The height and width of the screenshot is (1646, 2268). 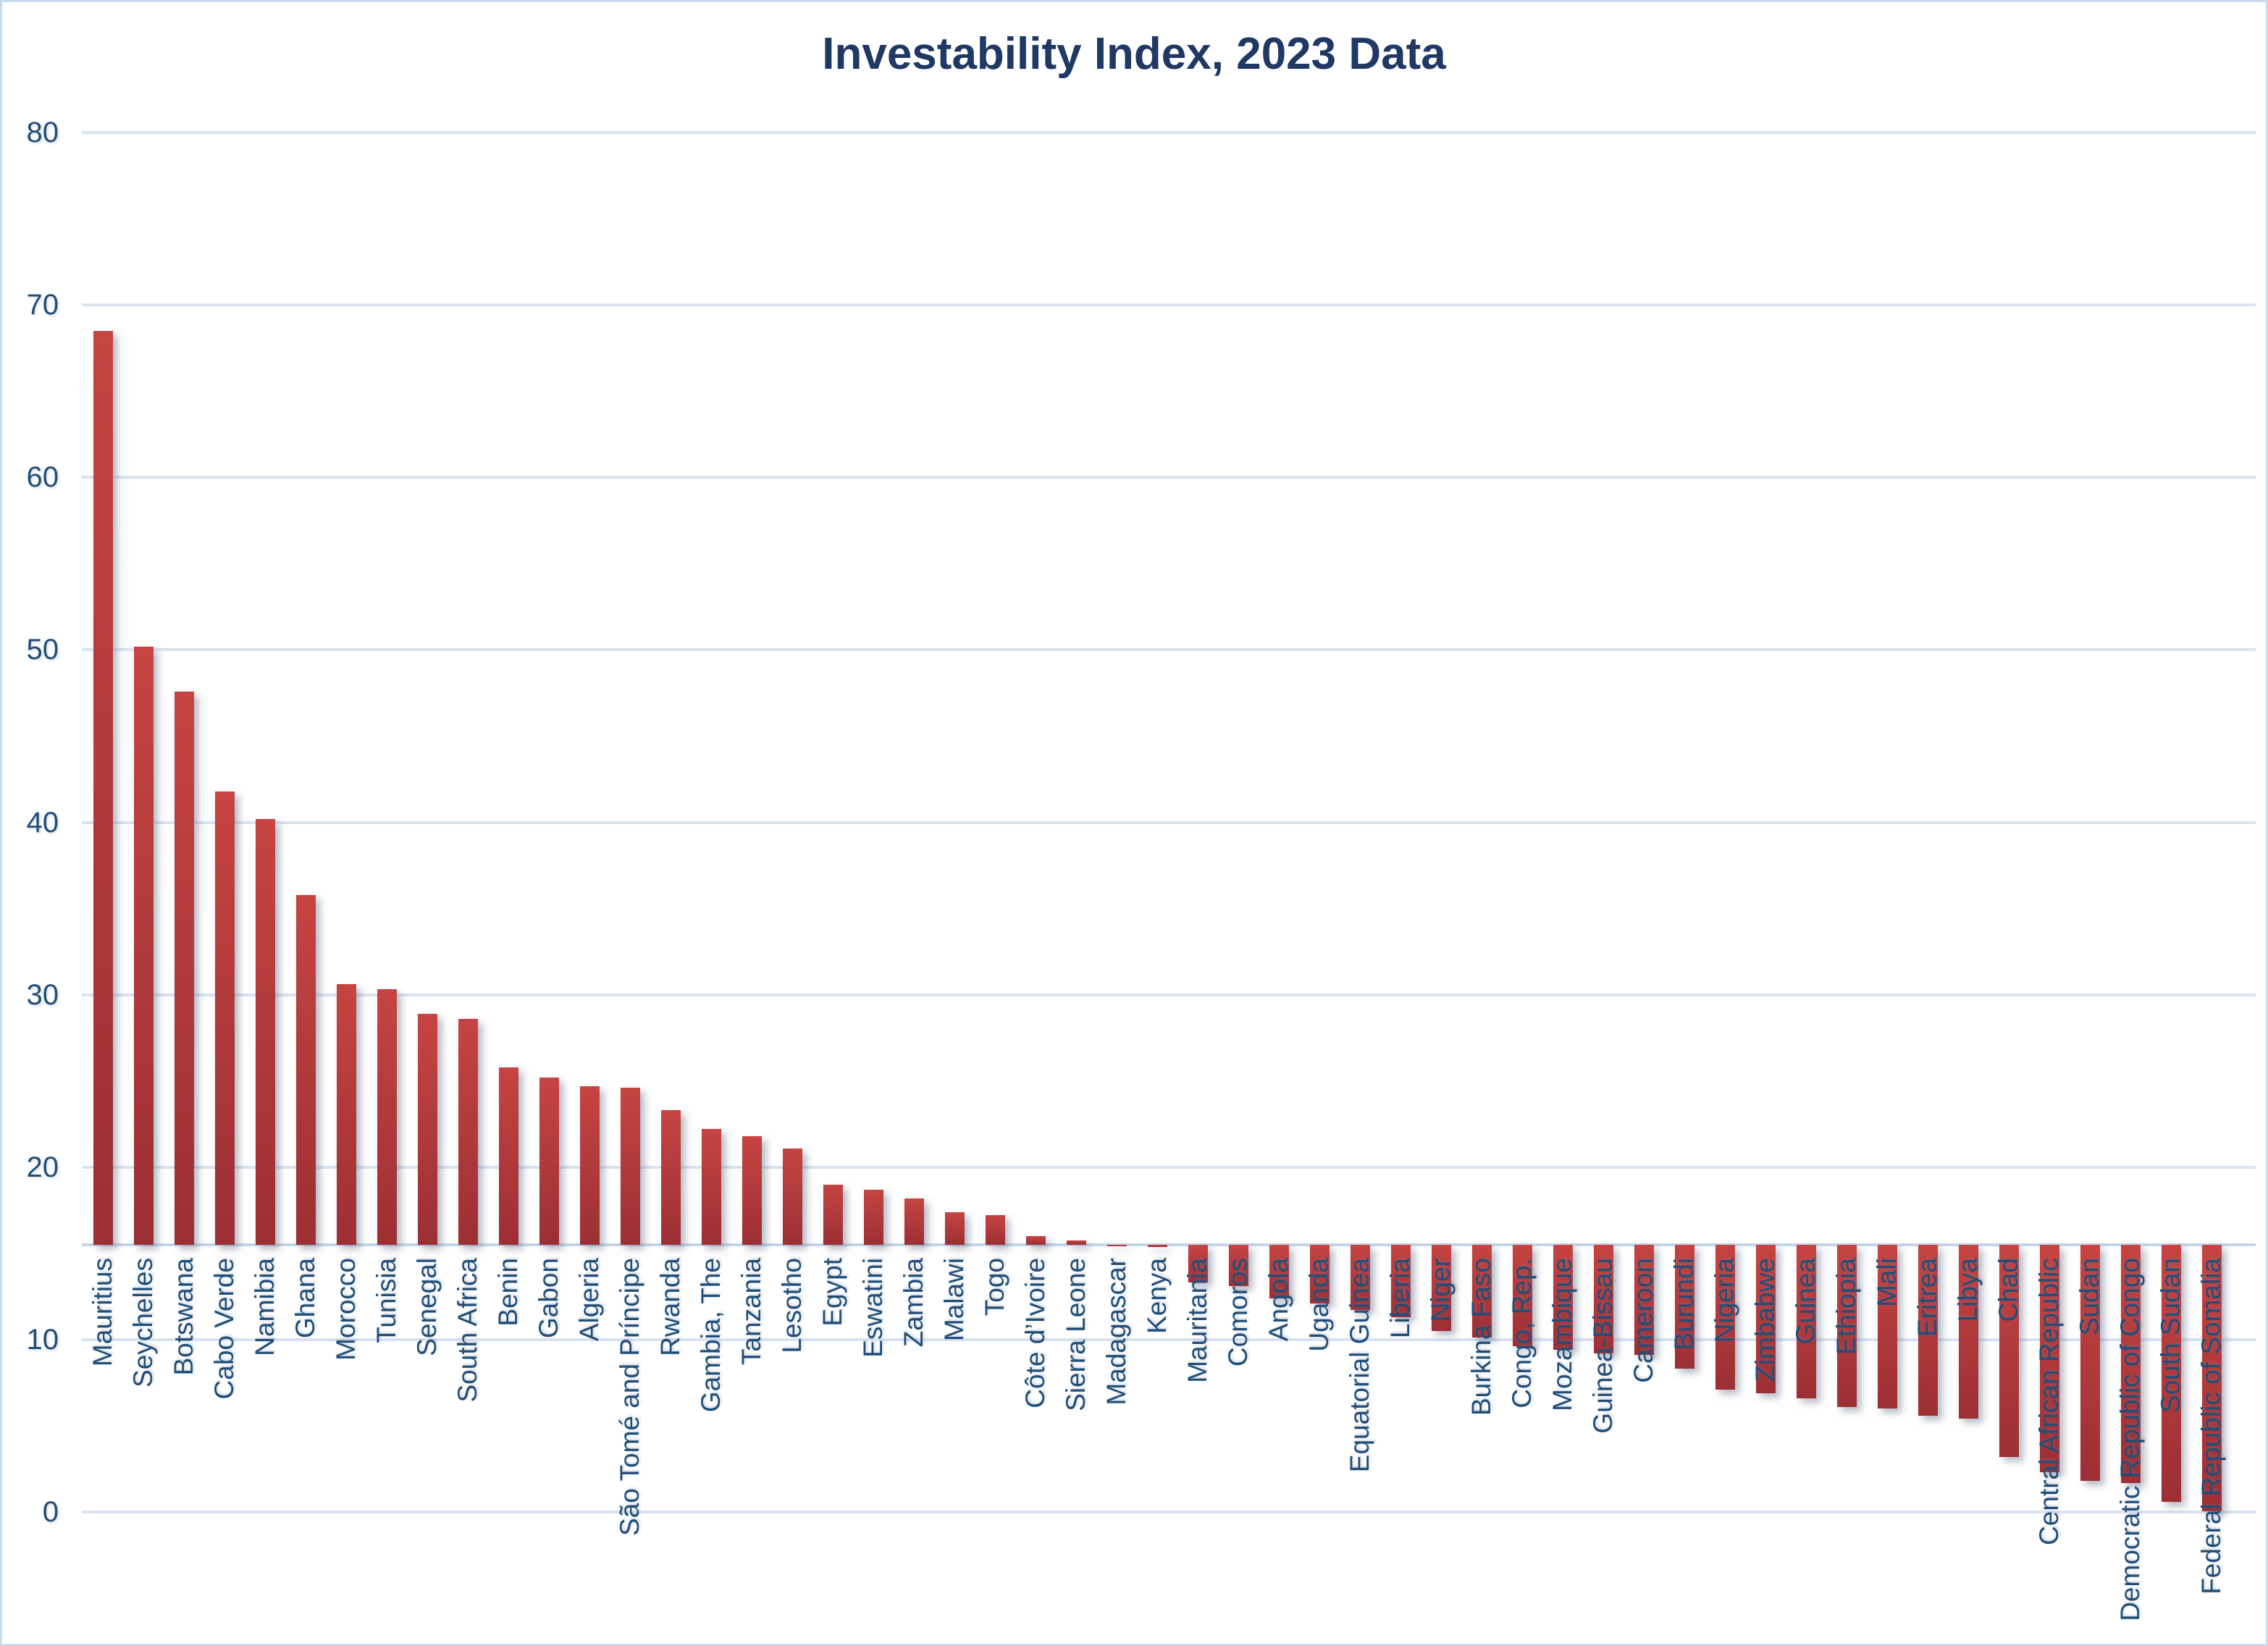 What do you see at coordinates (1968, 1331) in the screenshot?
I see `bar-libya` at bounding box center [1968, 1331].